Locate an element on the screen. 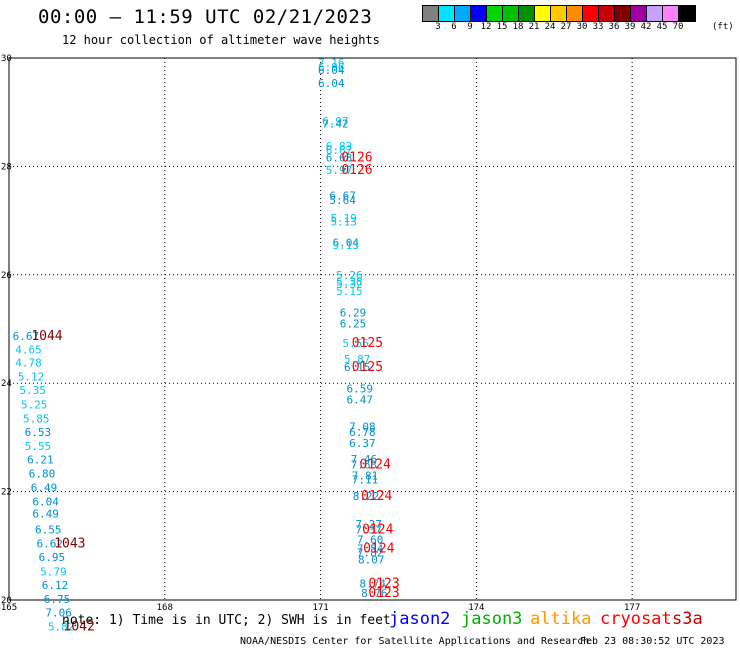  x-tick-label: 165 is located at coordinates (9, 608).